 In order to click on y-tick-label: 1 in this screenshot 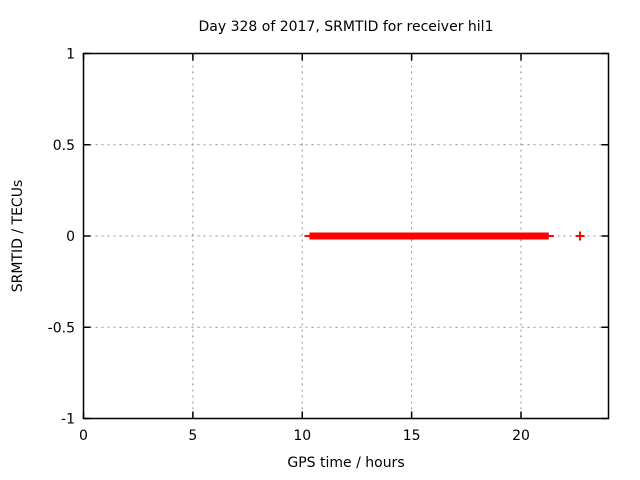, I will do `click(70, 55)`.